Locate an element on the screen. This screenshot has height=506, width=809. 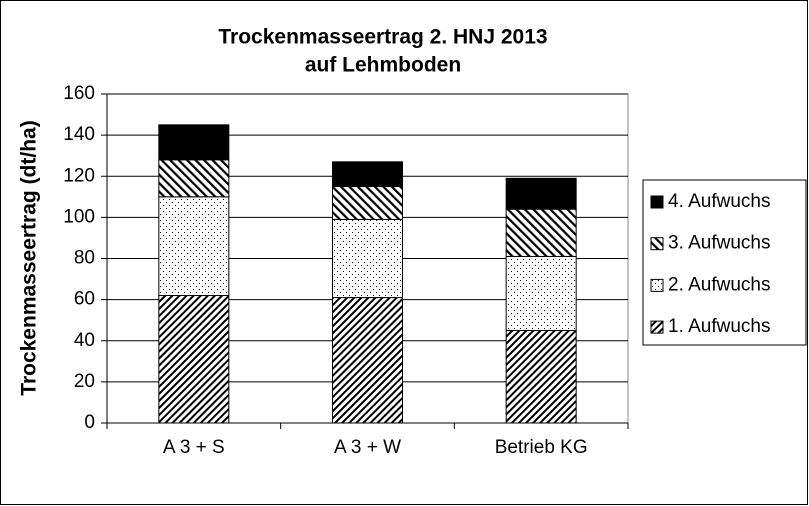
chart-title: auf Lehmboden is located at coordinates (383, 65).